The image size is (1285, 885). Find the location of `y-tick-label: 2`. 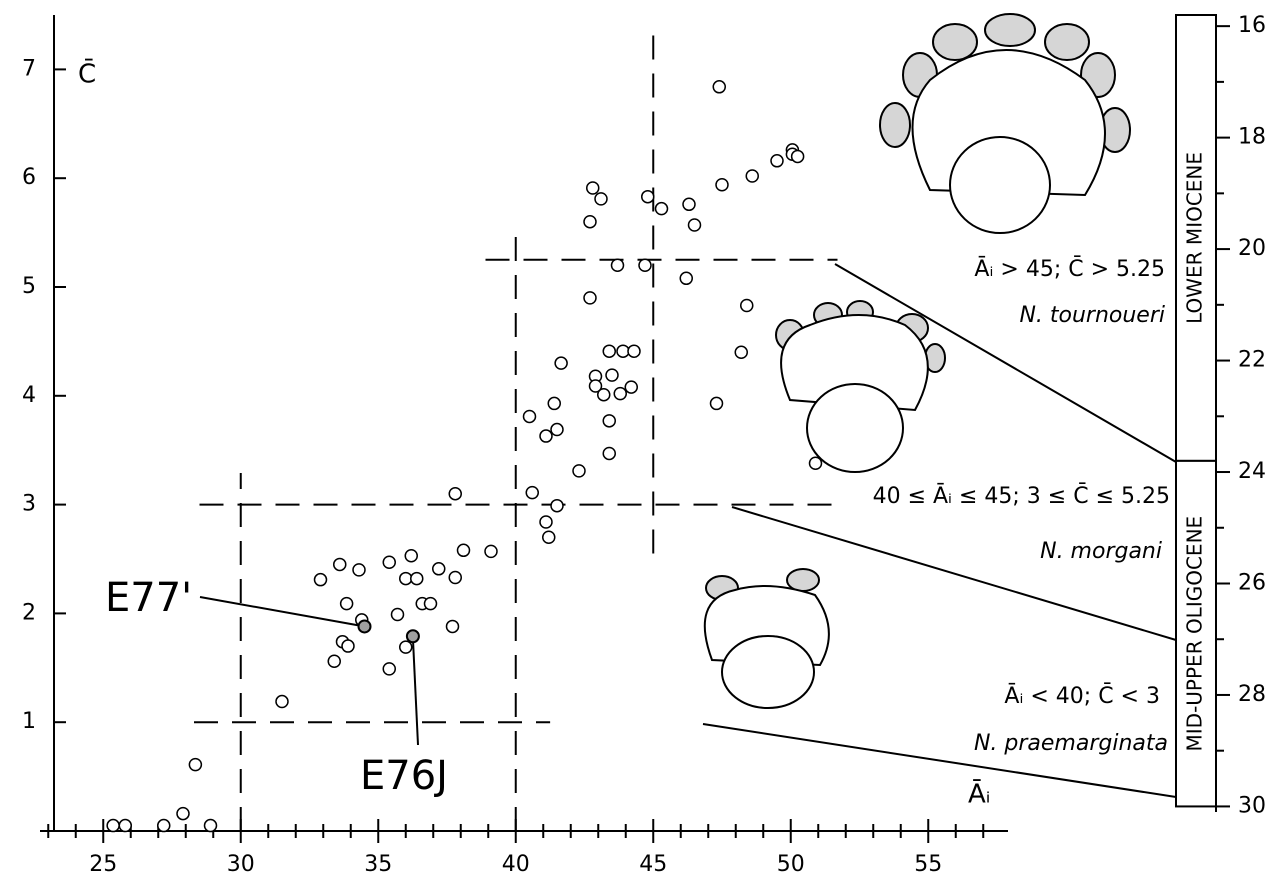

y-tick-label: 2 is located at coordinates (29, 612).